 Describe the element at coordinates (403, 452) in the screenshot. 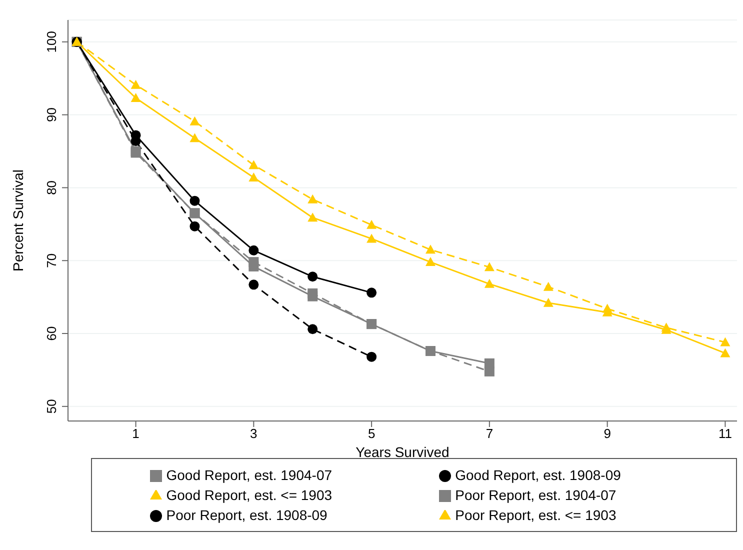

I see `x-axis-title: Years Survived` at that location.